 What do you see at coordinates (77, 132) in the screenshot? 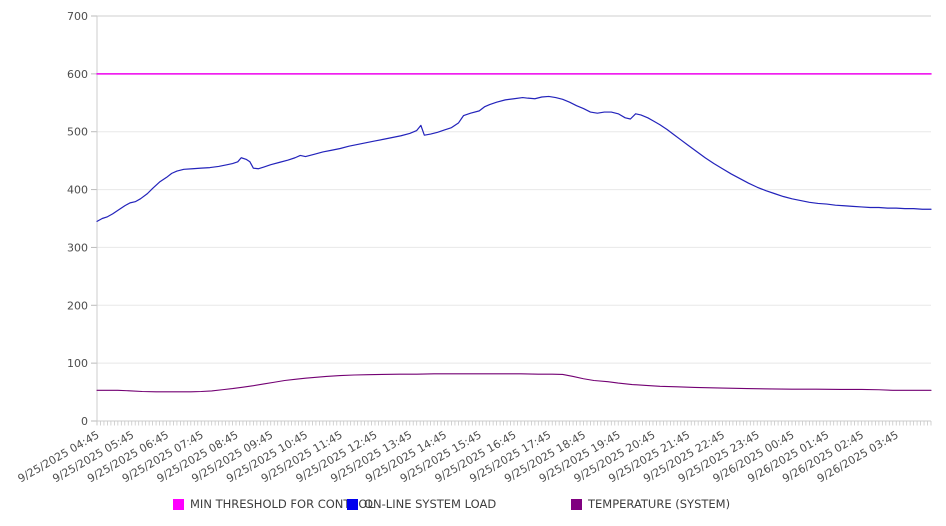
I see `y-tick-label: 500` at bounding box center [77, 132].